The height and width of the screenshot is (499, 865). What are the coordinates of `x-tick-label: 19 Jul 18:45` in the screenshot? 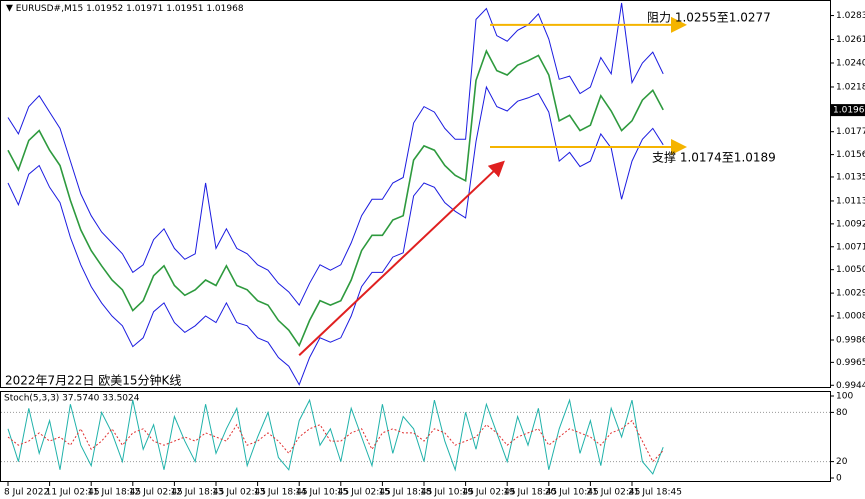 It's located at (530, 493).